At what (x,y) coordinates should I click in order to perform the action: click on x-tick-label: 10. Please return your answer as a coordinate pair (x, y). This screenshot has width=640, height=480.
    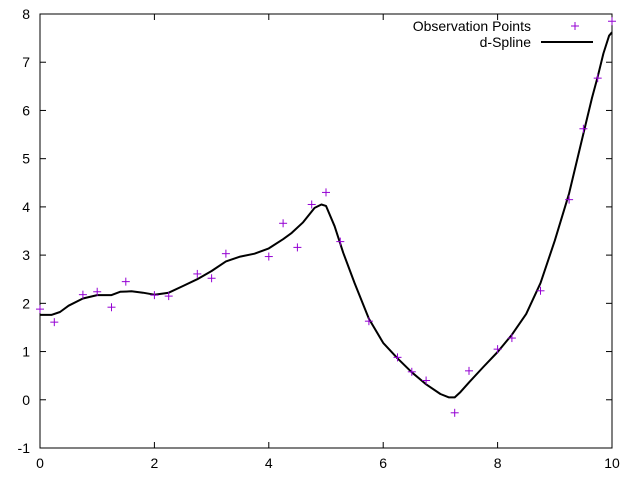
    Looking at the image, I should click on (612, 463).